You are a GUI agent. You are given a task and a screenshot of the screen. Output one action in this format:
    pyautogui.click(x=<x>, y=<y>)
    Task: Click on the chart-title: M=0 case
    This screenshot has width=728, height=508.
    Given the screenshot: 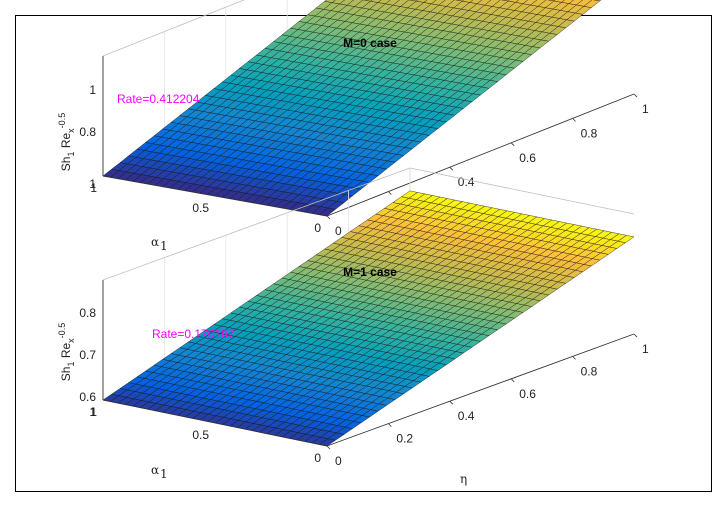 What is the action you would take?
    pyautogui.click(x=370, y=43)
    